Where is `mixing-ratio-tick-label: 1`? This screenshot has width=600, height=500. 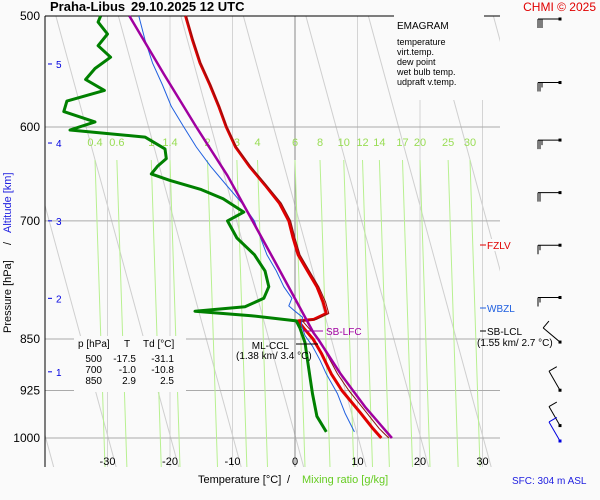 mixing-ratio-tick-label: 1 is located at coordinates (151, 143).